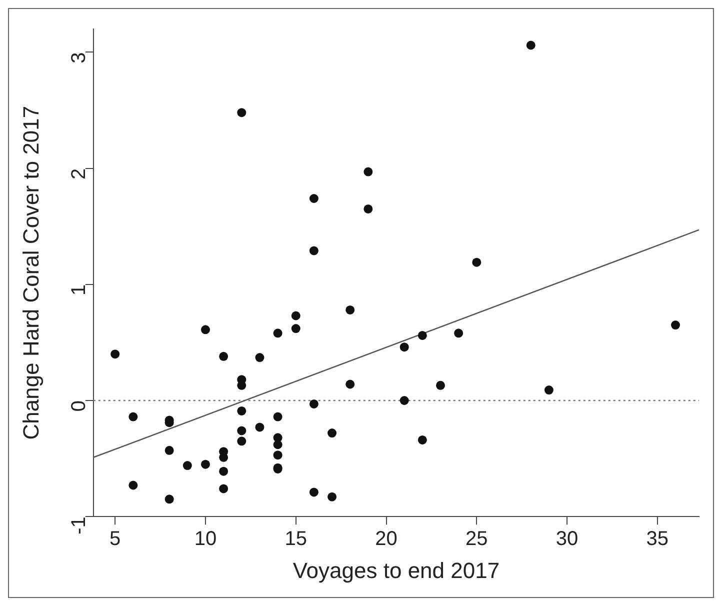 The width and height of the screenshot is (722, 608). I want to click on y-tick-label: 1, so click(79, 290).